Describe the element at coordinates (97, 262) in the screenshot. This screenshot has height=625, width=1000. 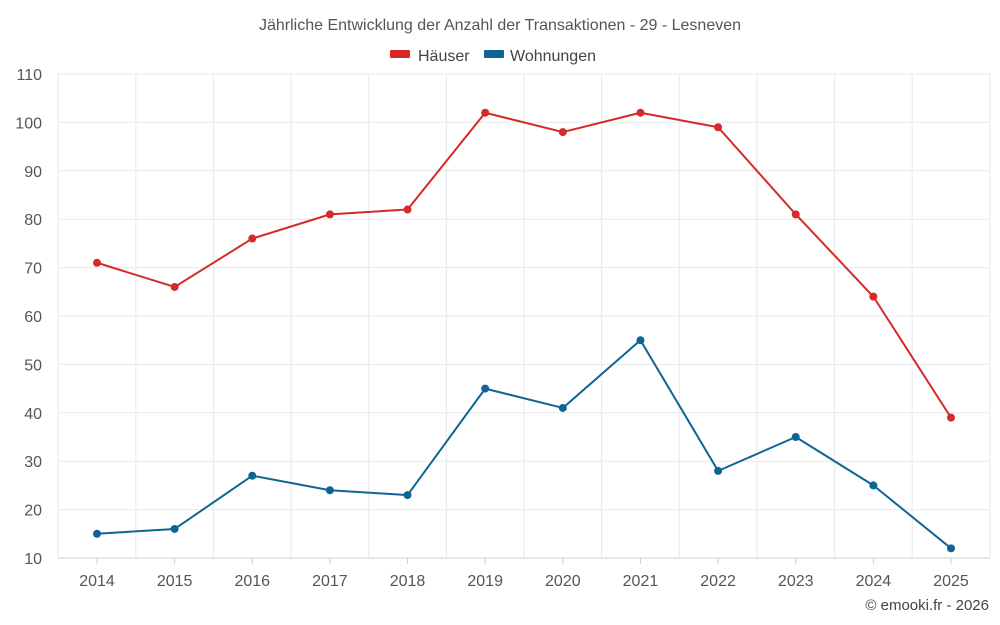
I see `data-point-haeuser-2014` at that location.